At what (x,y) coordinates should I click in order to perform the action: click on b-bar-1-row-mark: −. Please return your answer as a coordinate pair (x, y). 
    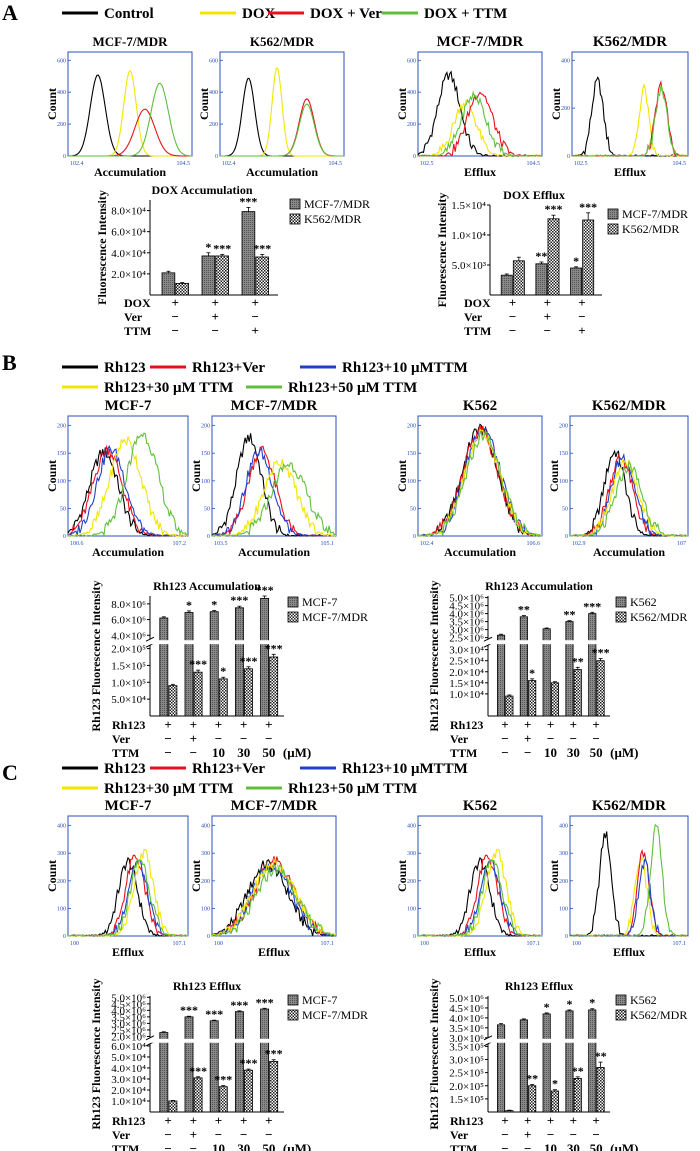
    Looking at the image, I should click on (268, 738).